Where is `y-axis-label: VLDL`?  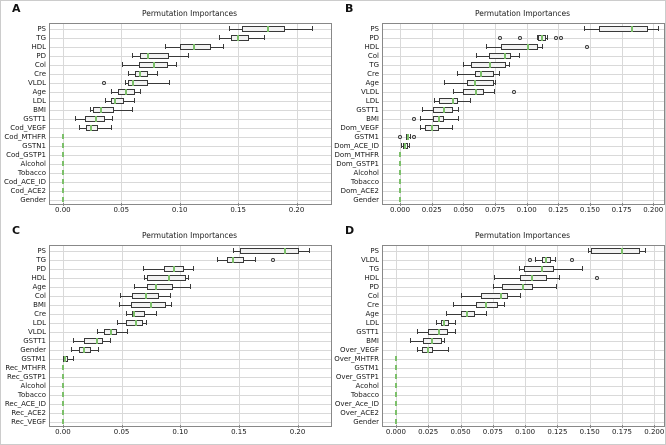
y-axis-label: VLDL is located at coordinates (37, 82).